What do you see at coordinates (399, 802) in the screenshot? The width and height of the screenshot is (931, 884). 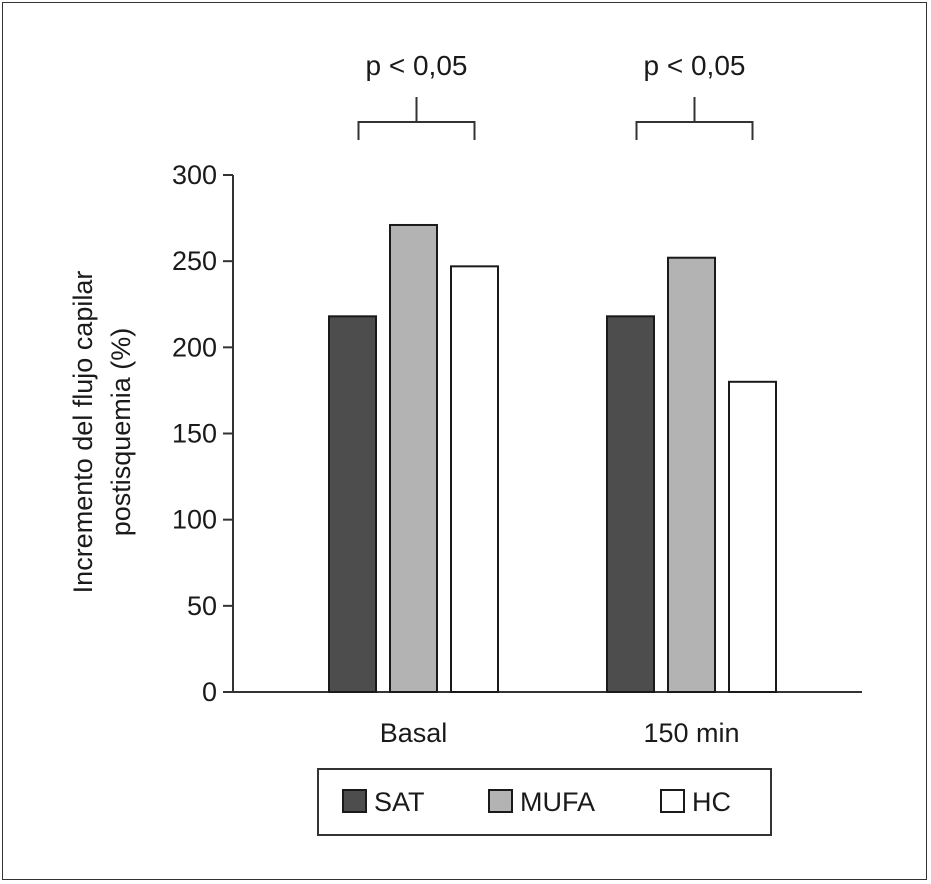 I see `legend-label-sat: SAT` at bounding box center [399, 802].